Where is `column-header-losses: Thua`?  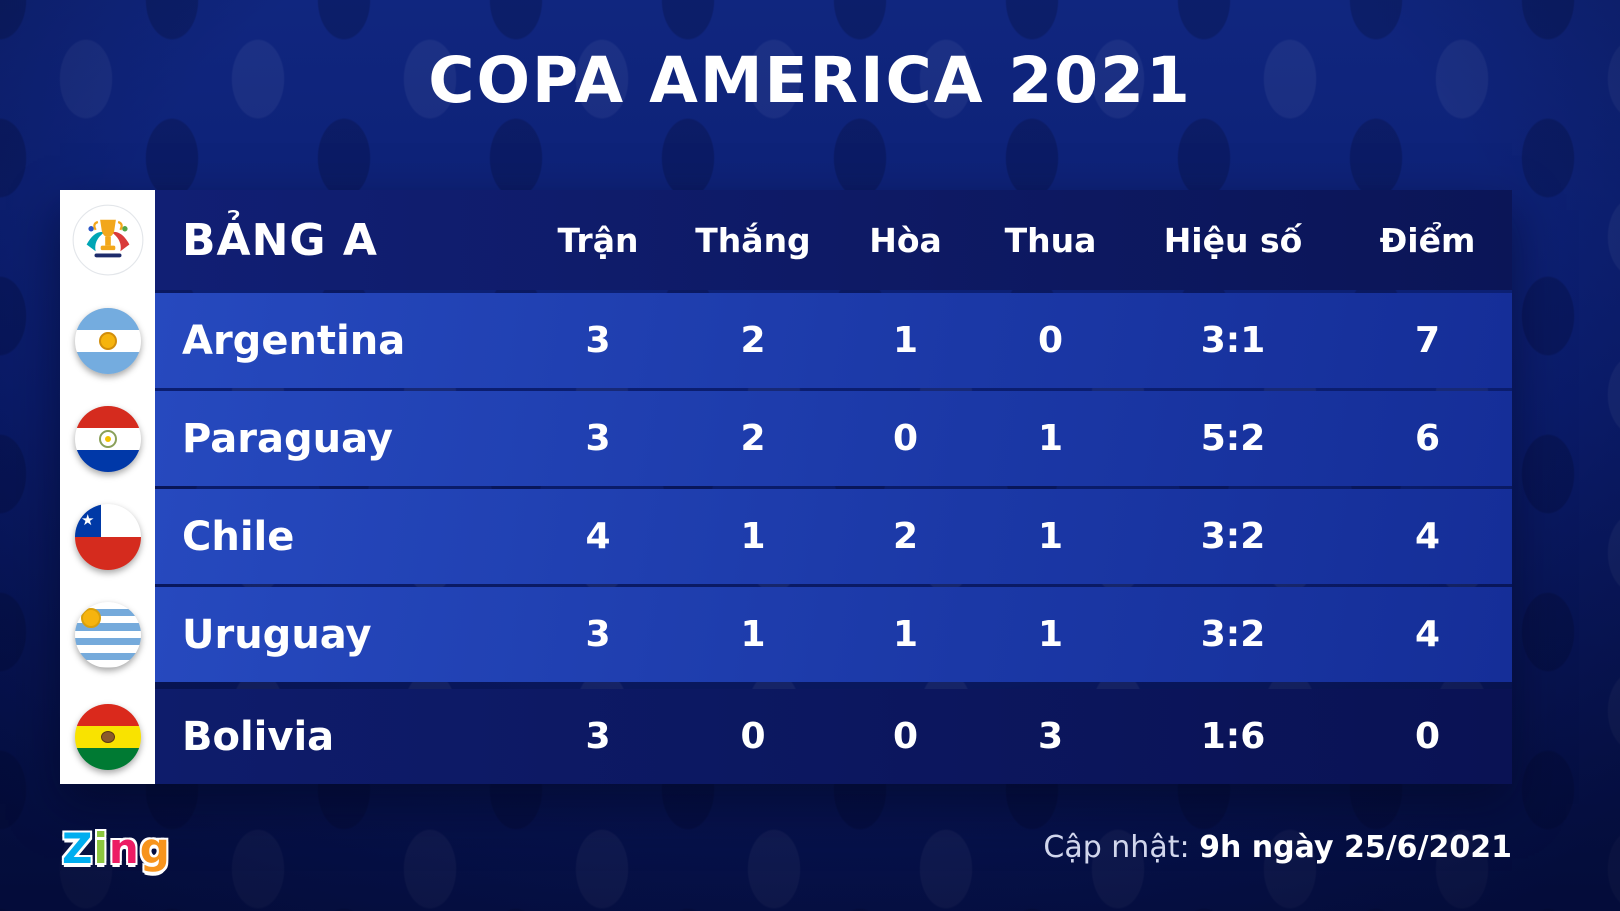 column-header-losses: Thua is located at coordinates (1050, 240).